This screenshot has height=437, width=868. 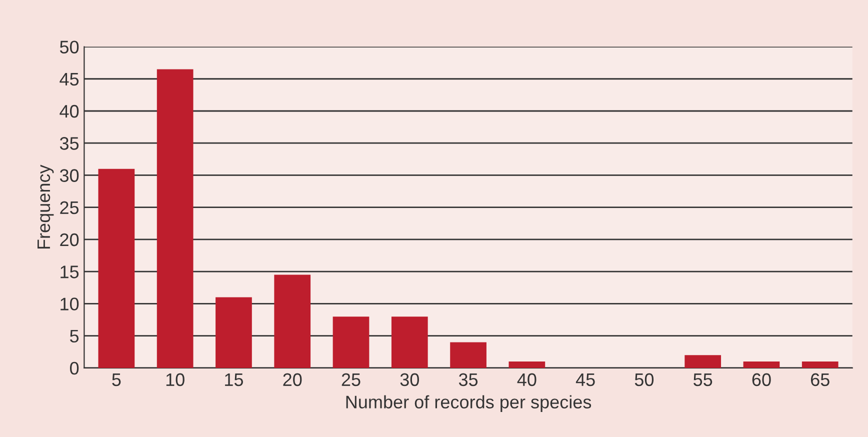 What do you see at coordinates (116, 379) in the screenshot?
I see `x-tick-label: 5` at bounding box center [116, 379].